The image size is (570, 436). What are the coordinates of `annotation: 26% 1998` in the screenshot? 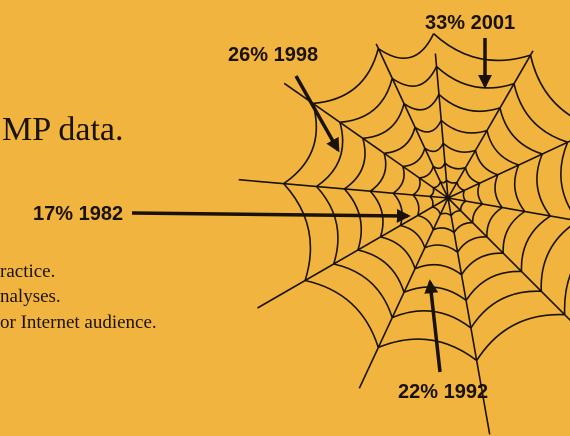 It's located at (273, 55).